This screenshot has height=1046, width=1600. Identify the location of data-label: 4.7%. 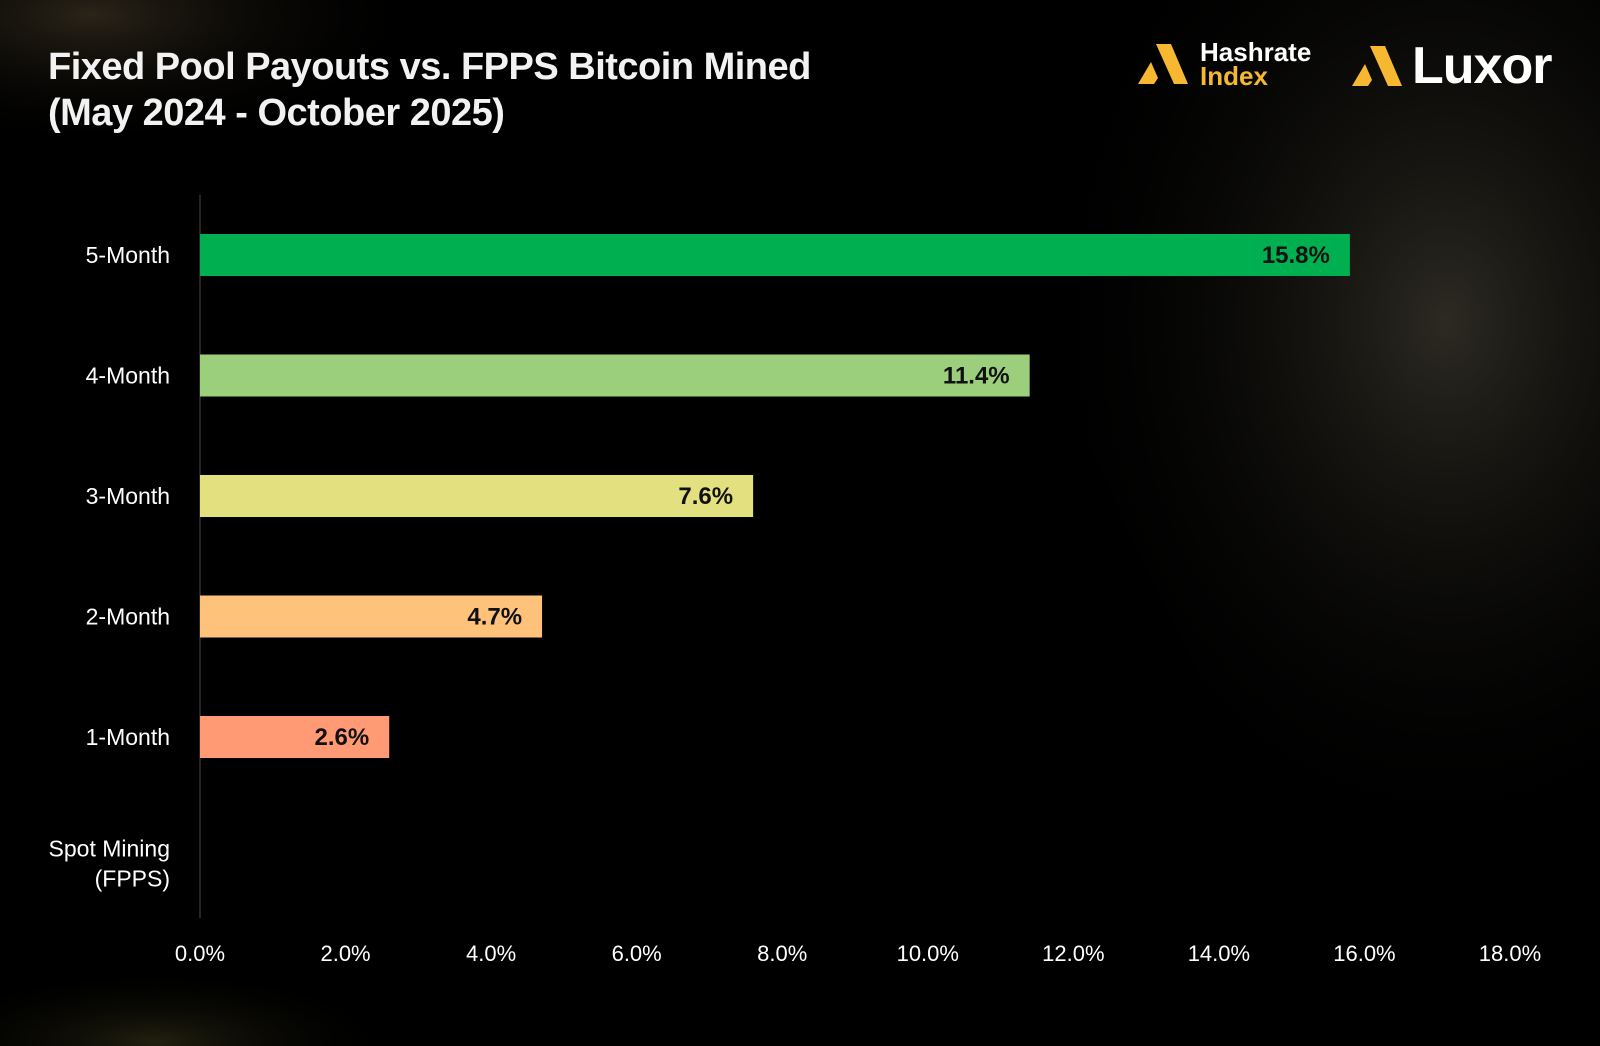
(494, 617).